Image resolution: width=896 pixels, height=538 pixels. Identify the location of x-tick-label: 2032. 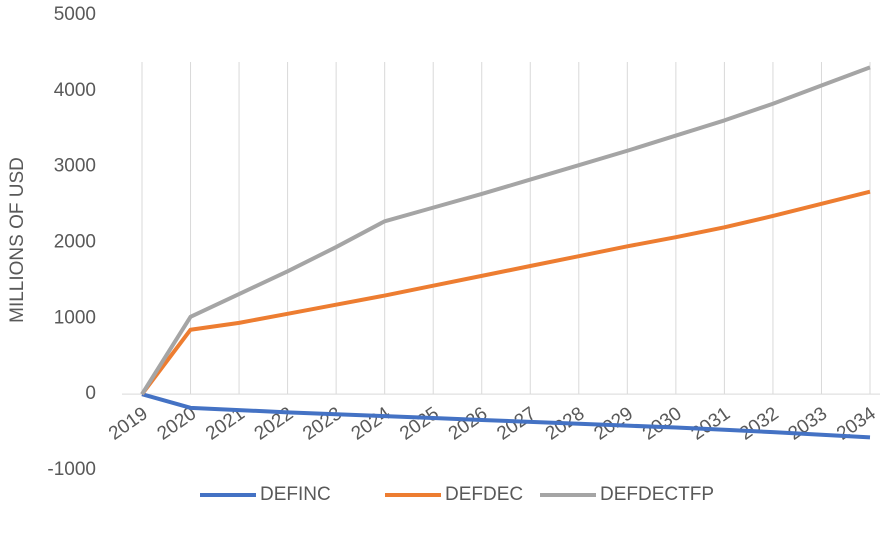
(759, 423).